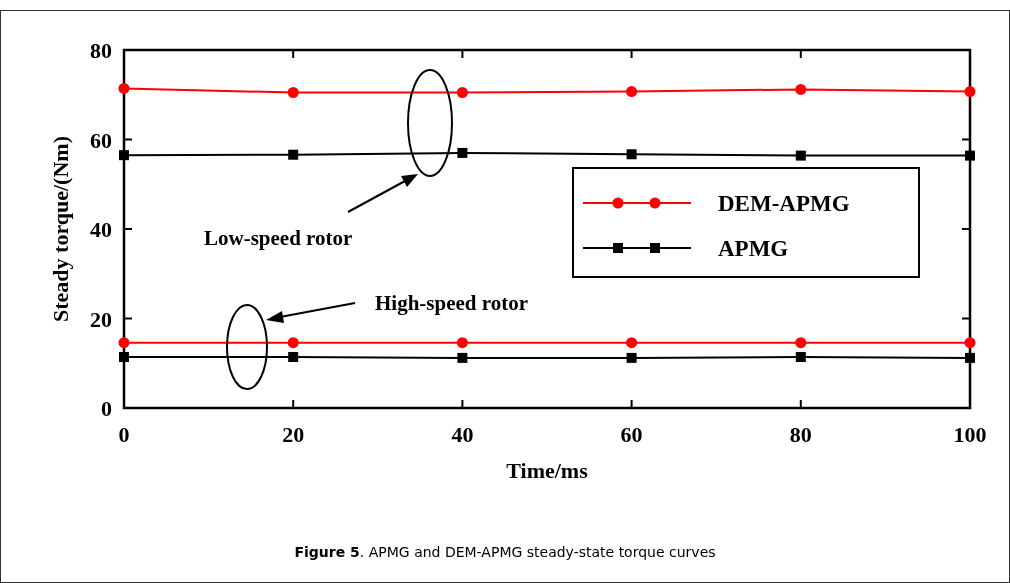 Image resolution: width=1010 pixels, height=583 pixels. I want to click on y-tick-label: 60, so click(101, 140).